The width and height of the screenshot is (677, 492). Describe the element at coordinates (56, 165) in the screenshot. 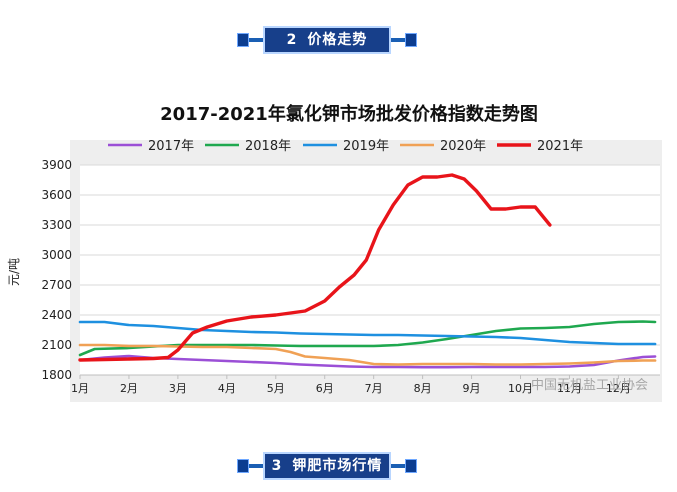

I see `y-tick-label: 3900` at that location.